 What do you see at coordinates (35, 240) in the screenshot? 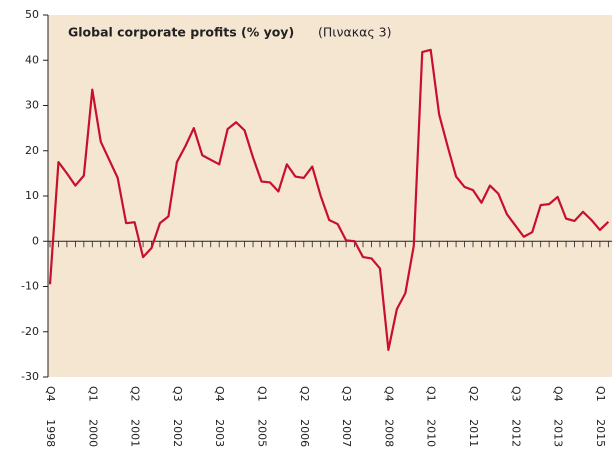
I see `y-tick-label: 0` at bounding box center [35, 240].